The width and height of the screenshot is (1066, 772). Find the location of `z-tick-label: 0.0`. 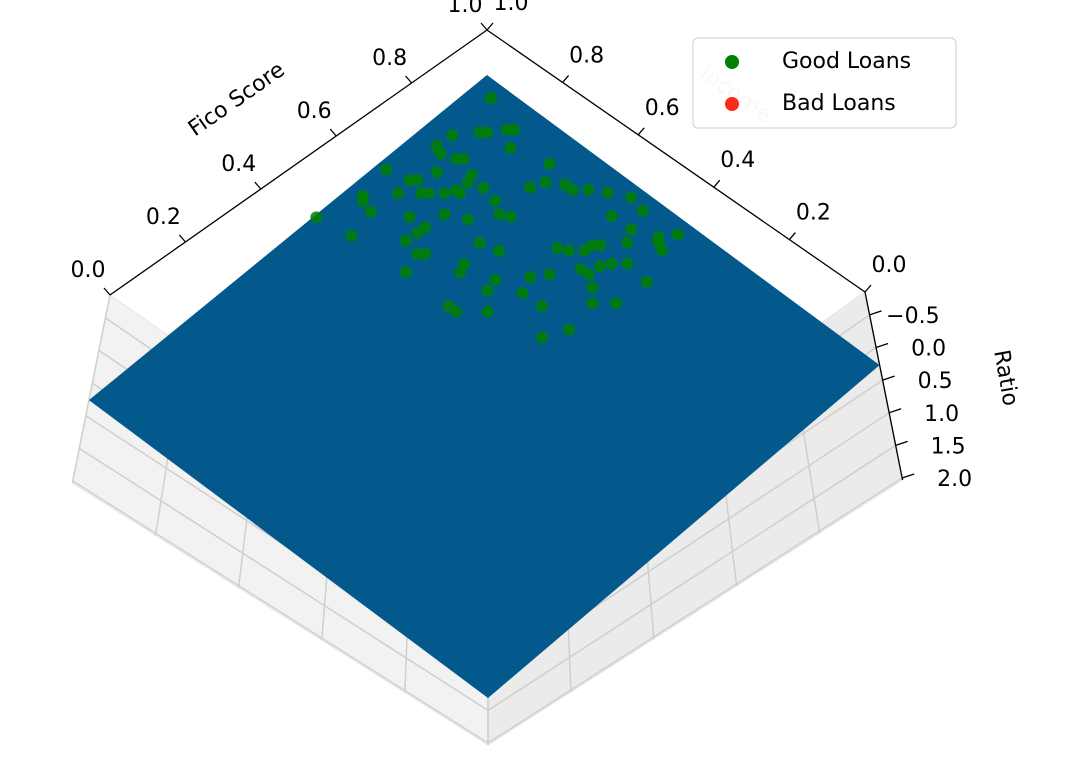

z-tick-label: 0.0 is located at coordinates (928, 348).